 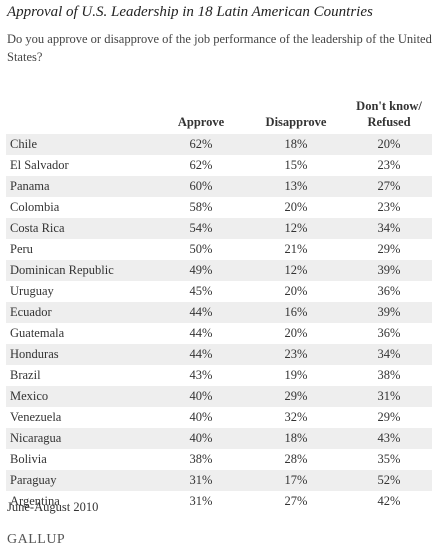 What do you see at coordinates (219, 459) in the screenshot?
I see `table-row: Bolivia 38% 28% 35%` at bounding box center [219, 459].